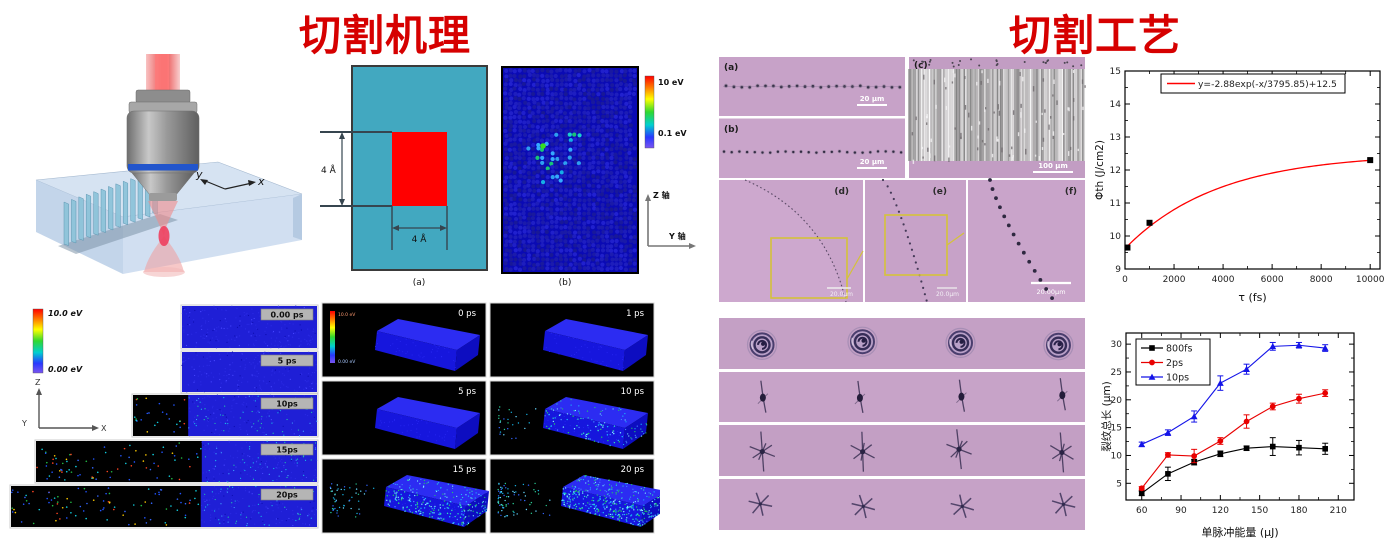  Describe the element at coordinates (572, 418) in the screenshot. I see `time-frame-3d: 10 ps` at that location.